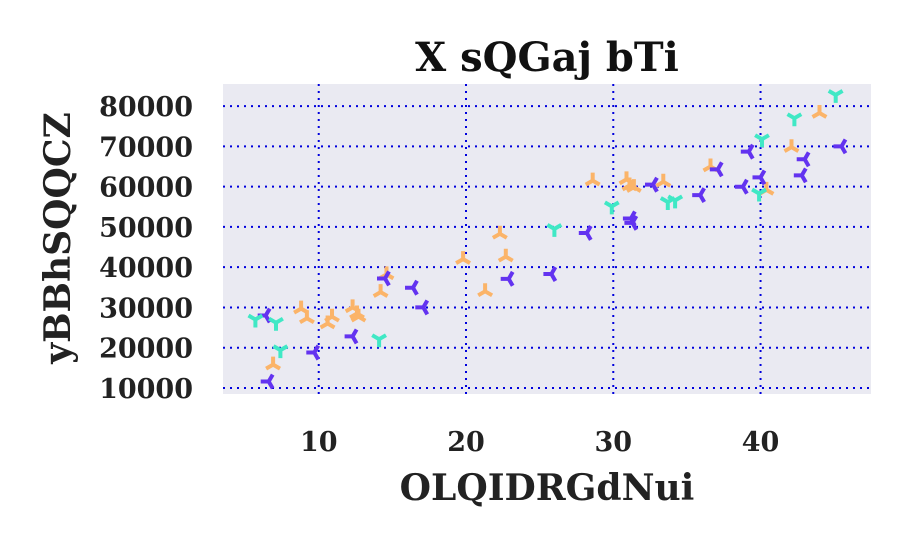 This screenshot has width=910, height=546. Describe the element at coordinates (58, 238) in the screenshot. I see `y-axis-label: yBBhSQQCZ` at that location.